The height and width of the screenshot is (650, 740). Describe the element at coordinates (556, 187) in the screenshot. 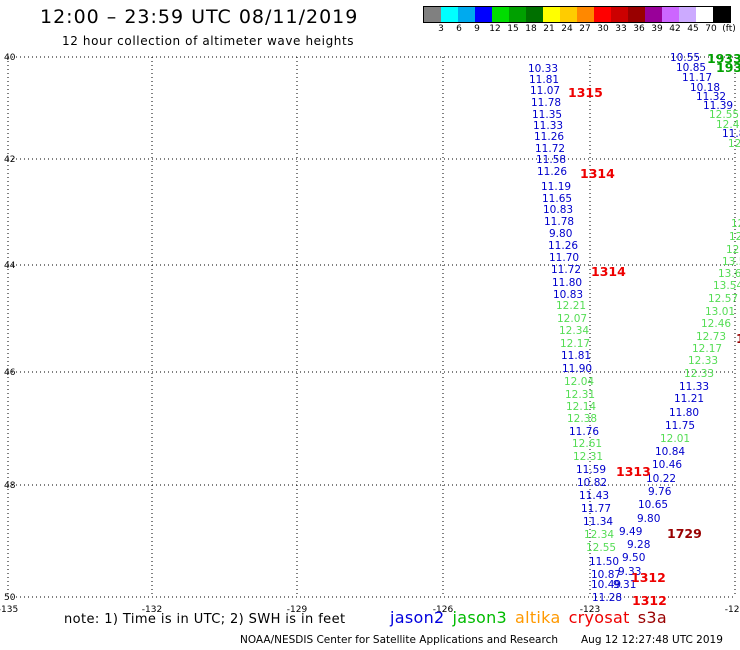

I see `wave-height-value: 11.19` at that location.